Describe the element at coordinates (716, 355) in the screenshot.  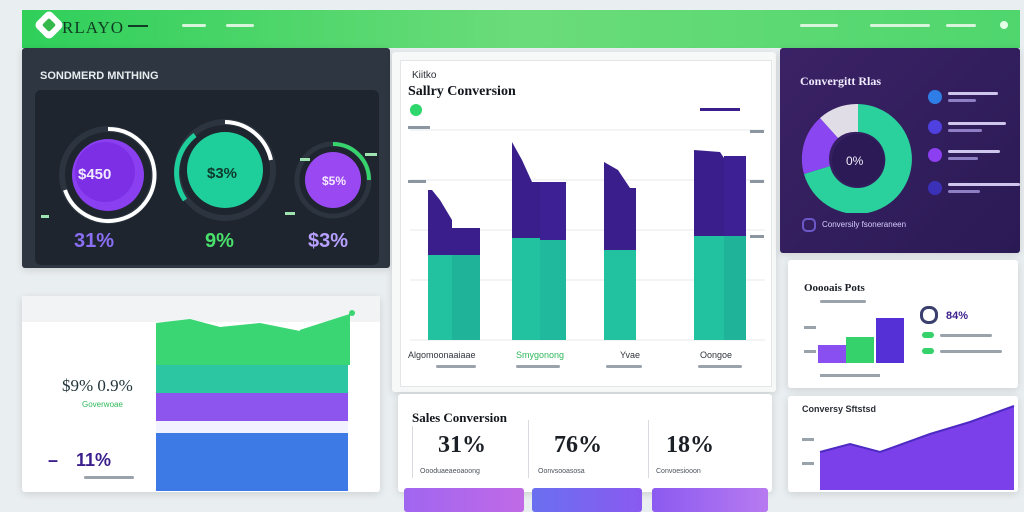
I see `x-label-4: Oongoe` at that location.